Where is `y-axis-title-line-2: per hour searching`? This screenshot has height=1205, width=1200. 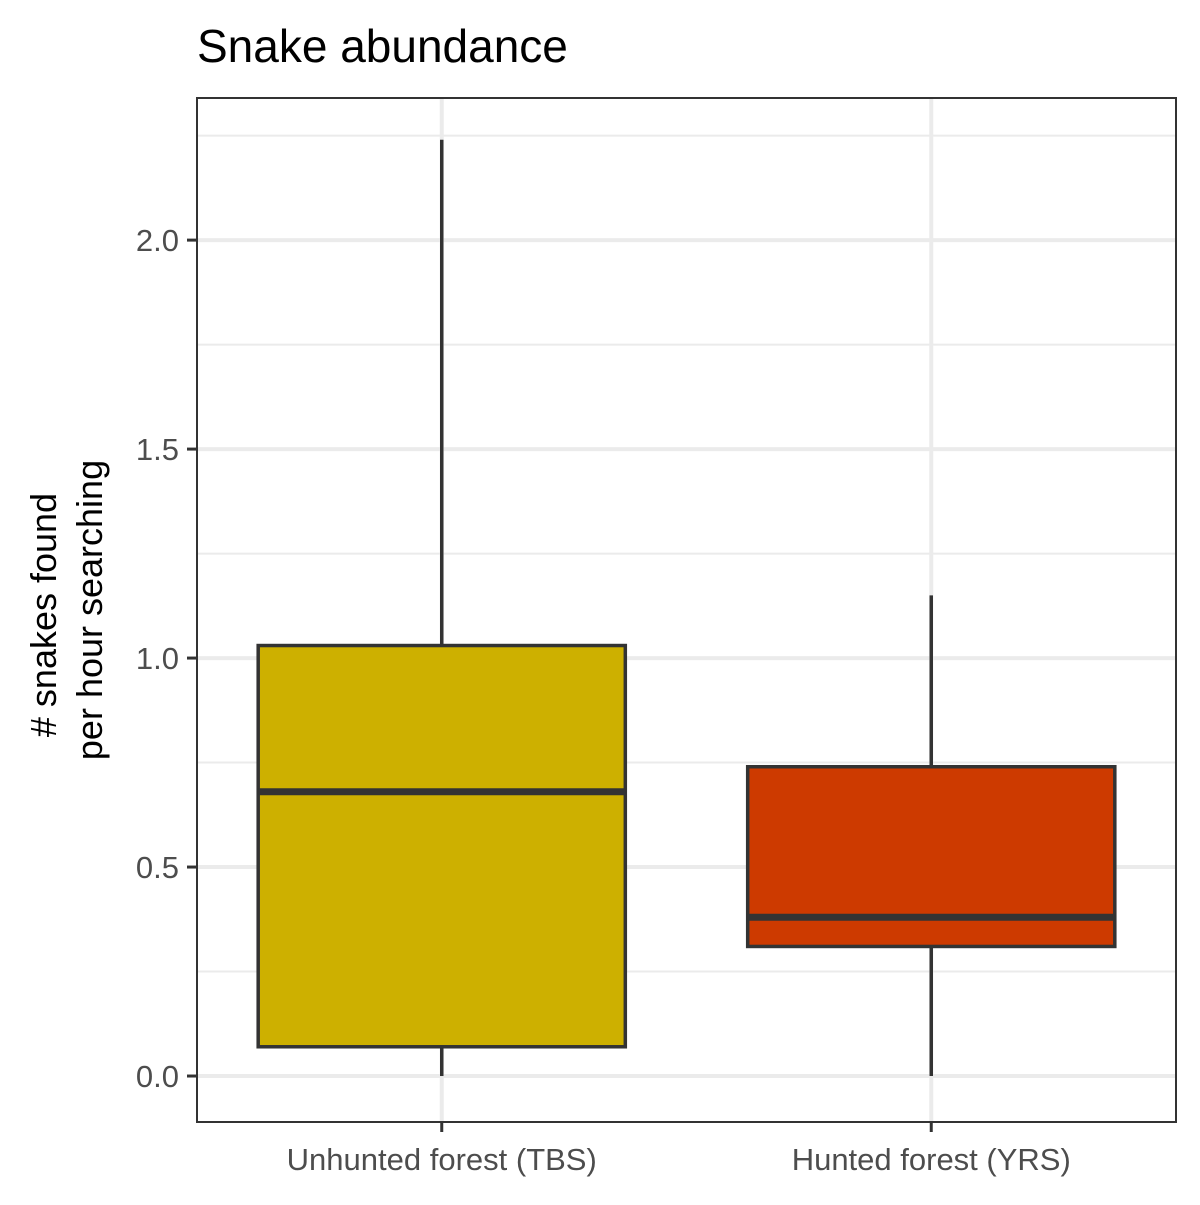
y-axis-title-line-2: per hour searching is located at coordinates (89, 610).